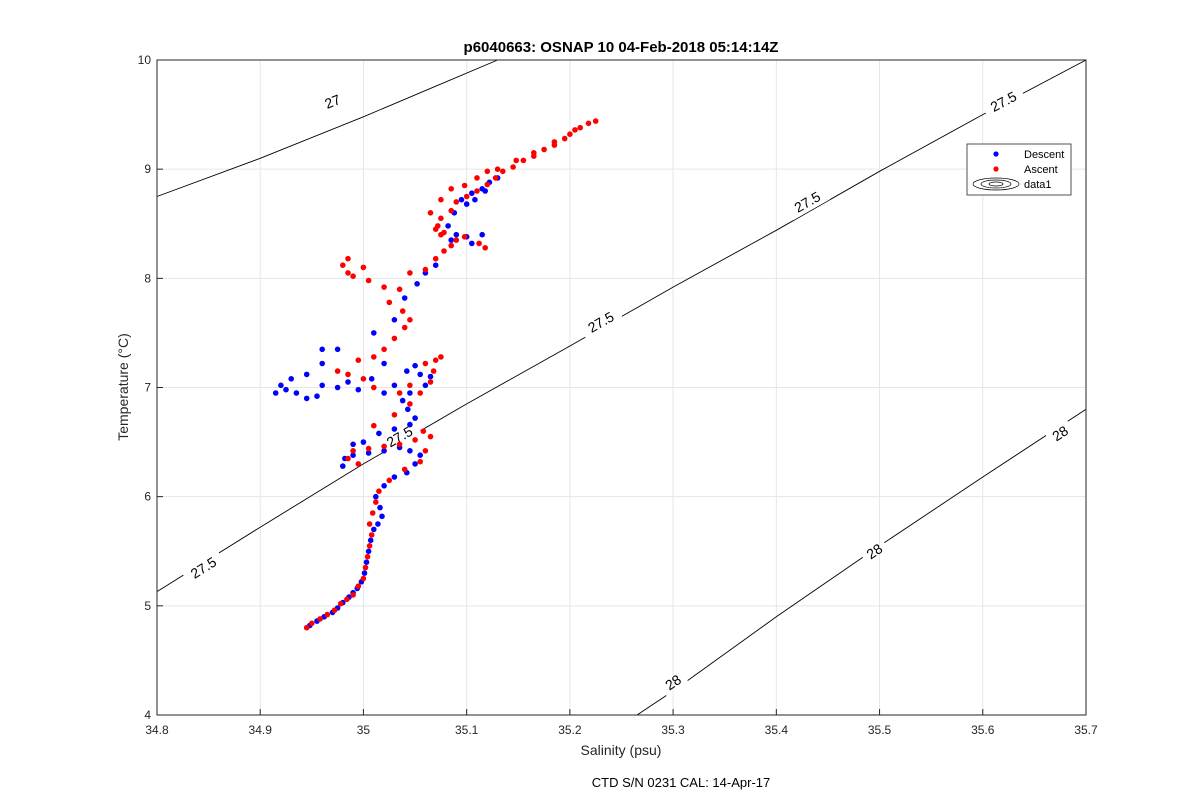  I want to click on x-tick-label: 35.1, so click(467, 730).